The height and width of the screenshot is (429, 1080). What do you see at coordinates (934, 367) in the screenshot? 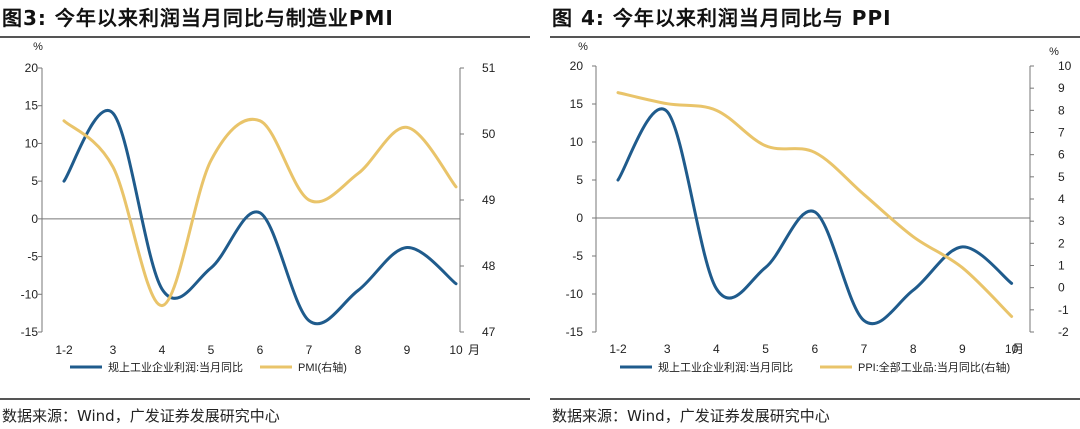
I see `legend-label: PPI:全部工业品:当月同比(右轴)` at bounding box center [934, 367].